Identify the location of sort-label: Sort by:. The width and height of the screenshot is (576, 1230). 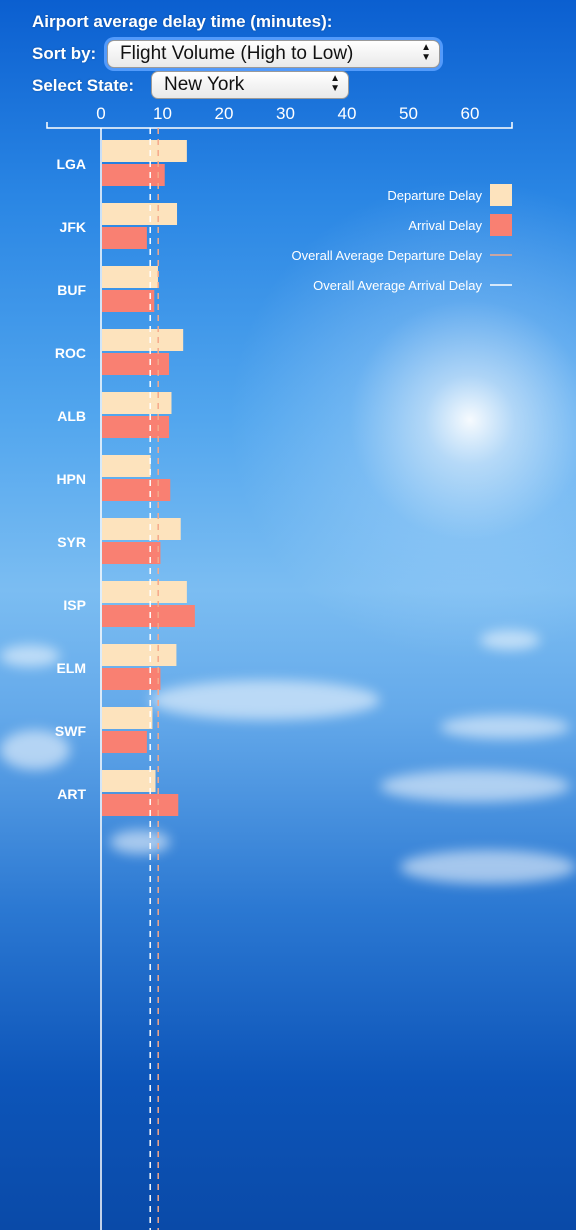
(64, 53).